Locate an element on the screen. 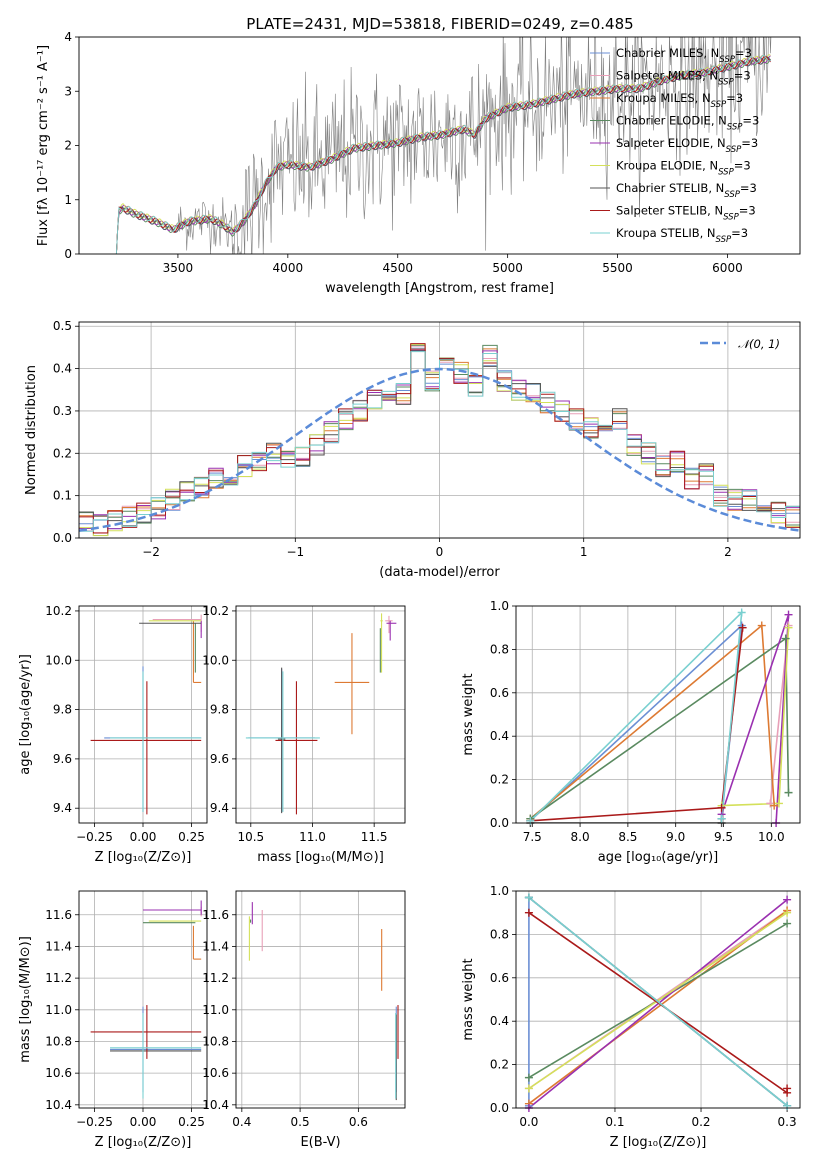 The image size is (819, 1170). y-tick-label: 10.0 is located at coordinates (215, 660).